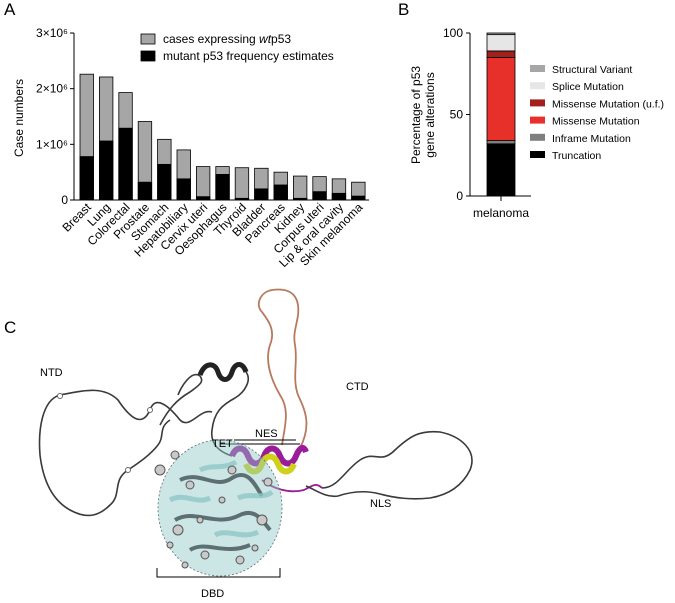  Describe the element at coordinates (576, 156) in the screenshot. I see `legend-label-5: Truncation` at that location.